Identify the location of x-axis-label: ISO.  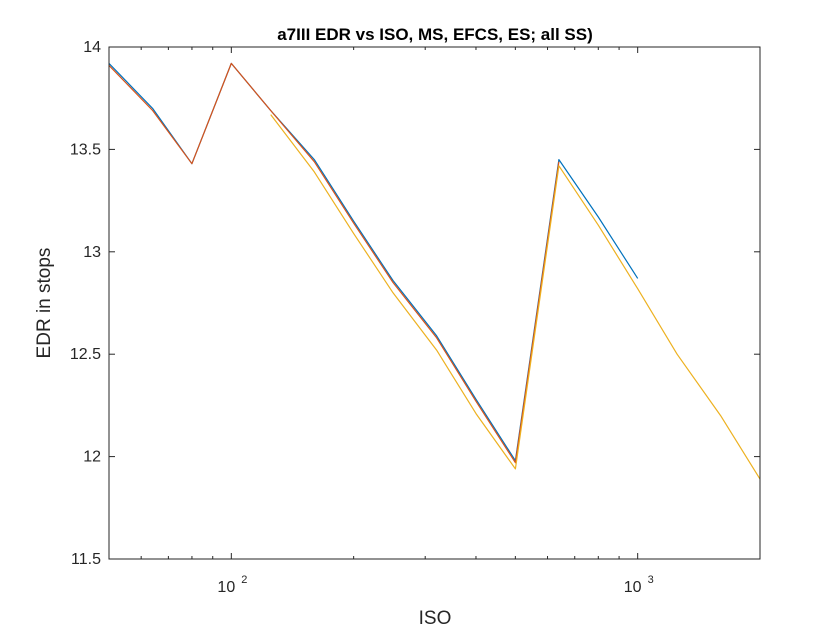
(435, 618).